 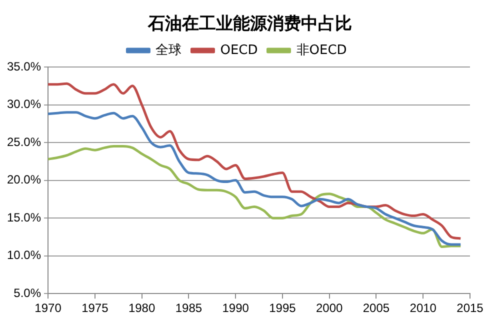 What do you see at coordinates (169, 50) in the screenshot?
I see `legend-label: 全球` at bounding box center [169, 50].